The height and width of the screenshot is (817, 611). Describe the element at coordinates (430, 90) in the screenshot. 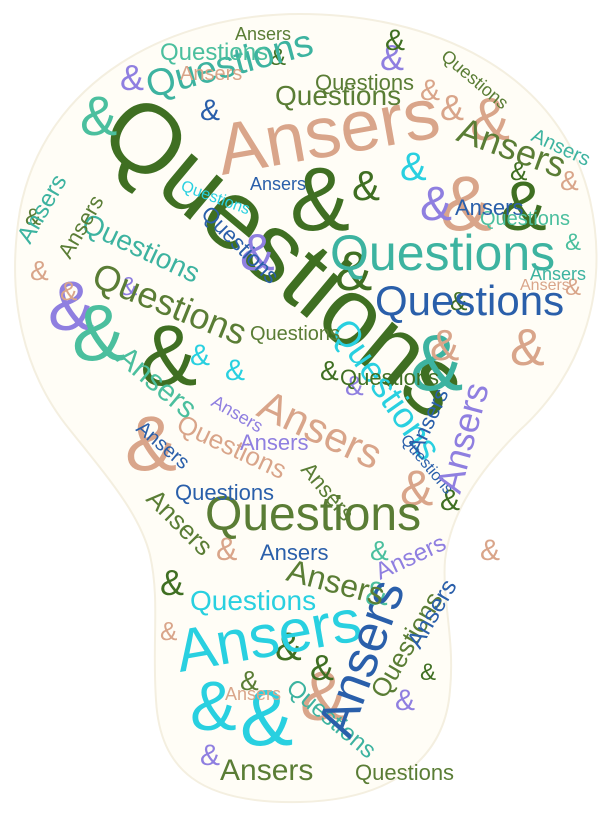

I see `word-ampersand-27: &` at that location.